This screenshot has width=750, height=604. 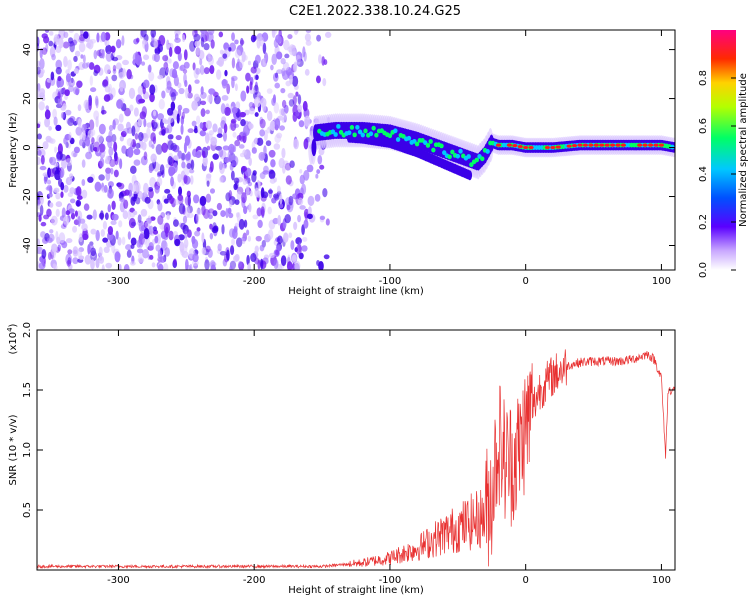 I want to click on snr-y-multiplier-close: ), so click(x=13, y=325).